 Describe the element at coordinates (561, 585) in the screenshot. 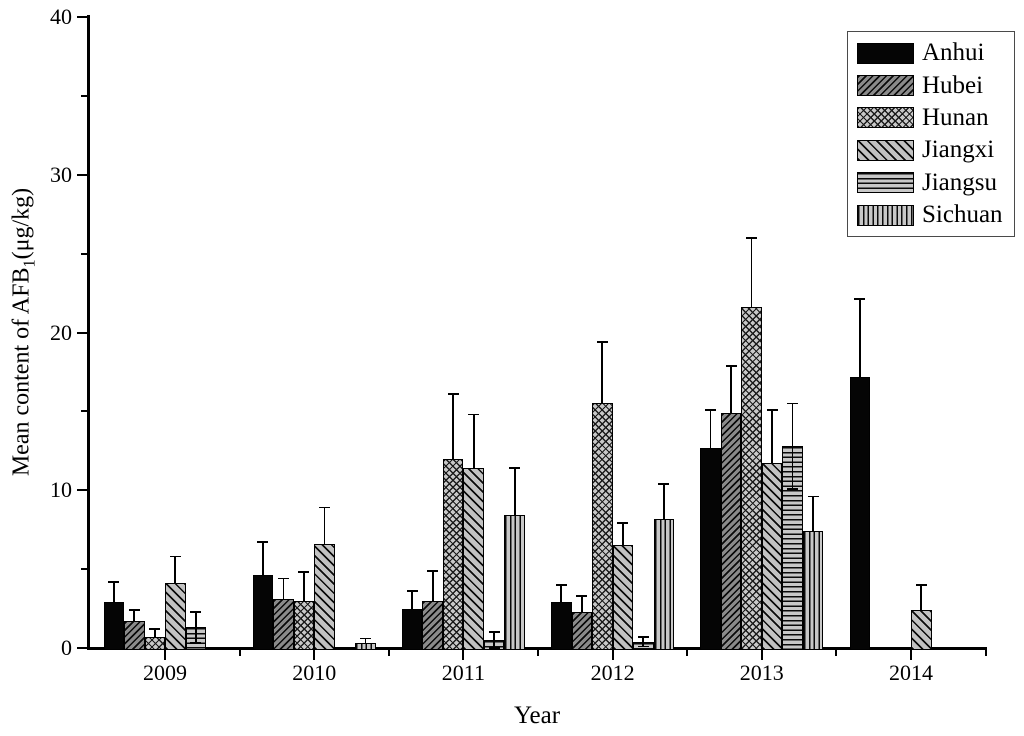

I see `error-bar-anhui-2012-cap-top` at that location.